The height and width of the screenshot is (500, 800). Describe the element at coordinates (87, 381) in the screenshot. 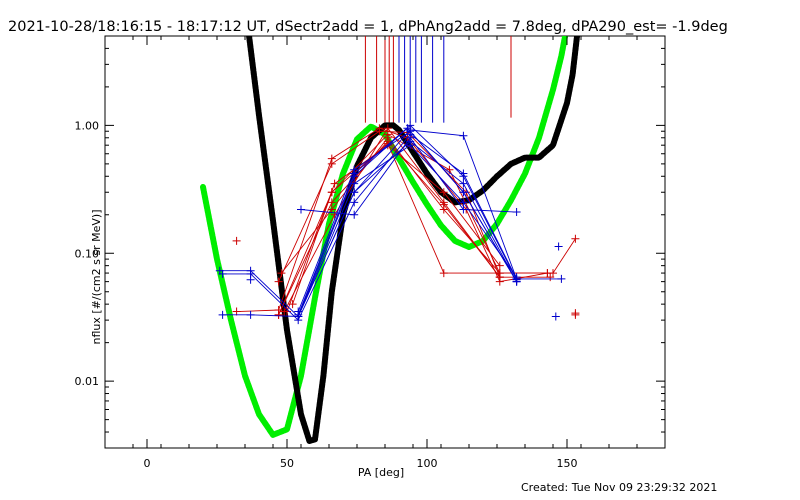

I see `y-tick-label: 0.01` at that location.